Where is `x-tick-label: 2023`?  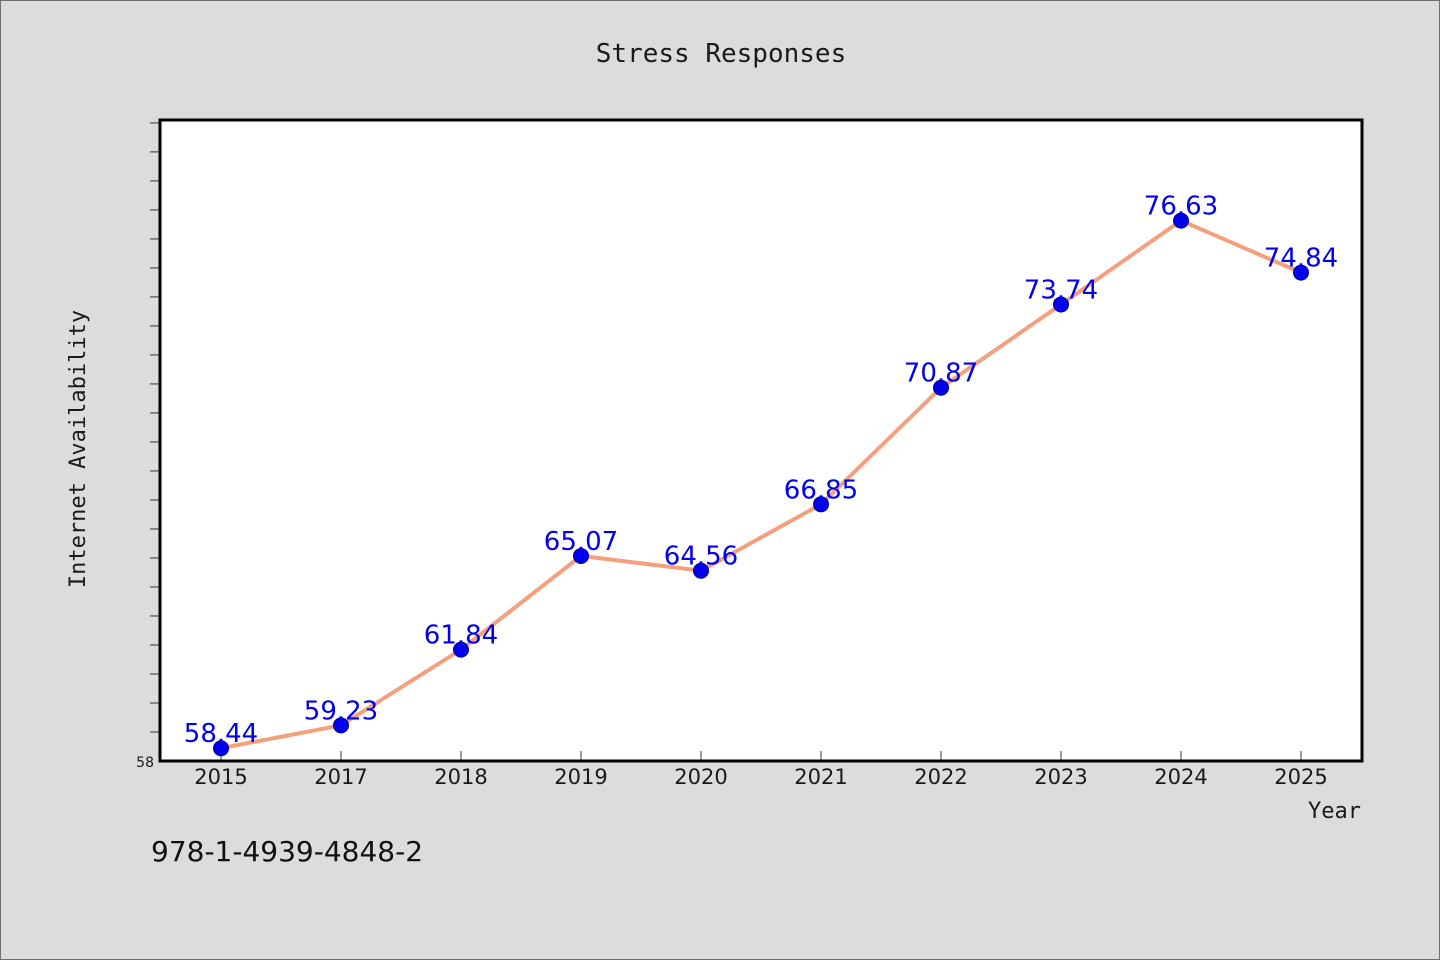
x-tick-label: 2023 is located at coordinates (1060, 777).